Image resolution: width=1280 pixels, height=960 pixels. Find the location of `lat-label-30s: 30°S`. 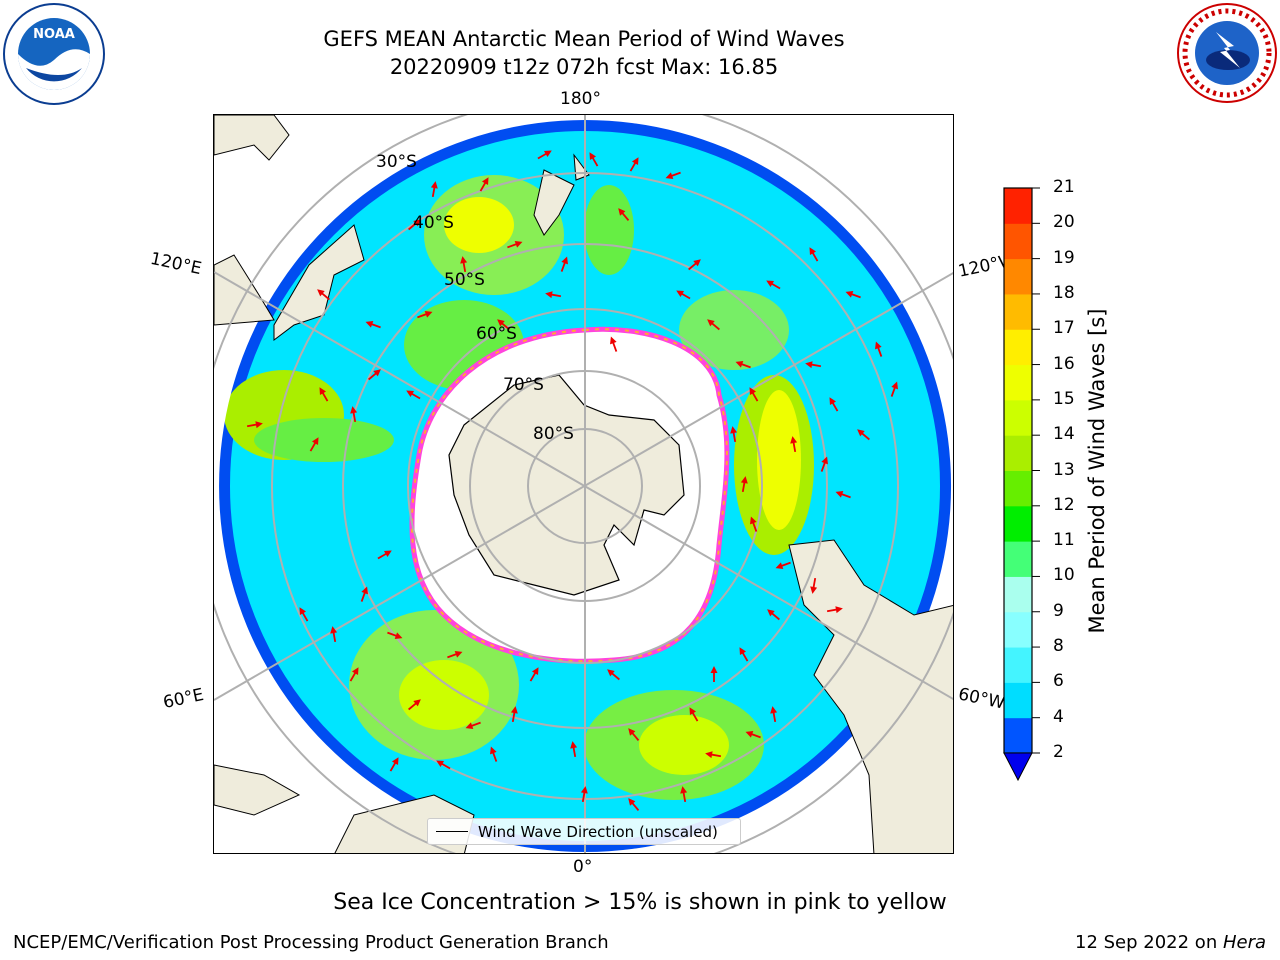

lat-label-30s: 30°S is located at coordinates (396, 162).